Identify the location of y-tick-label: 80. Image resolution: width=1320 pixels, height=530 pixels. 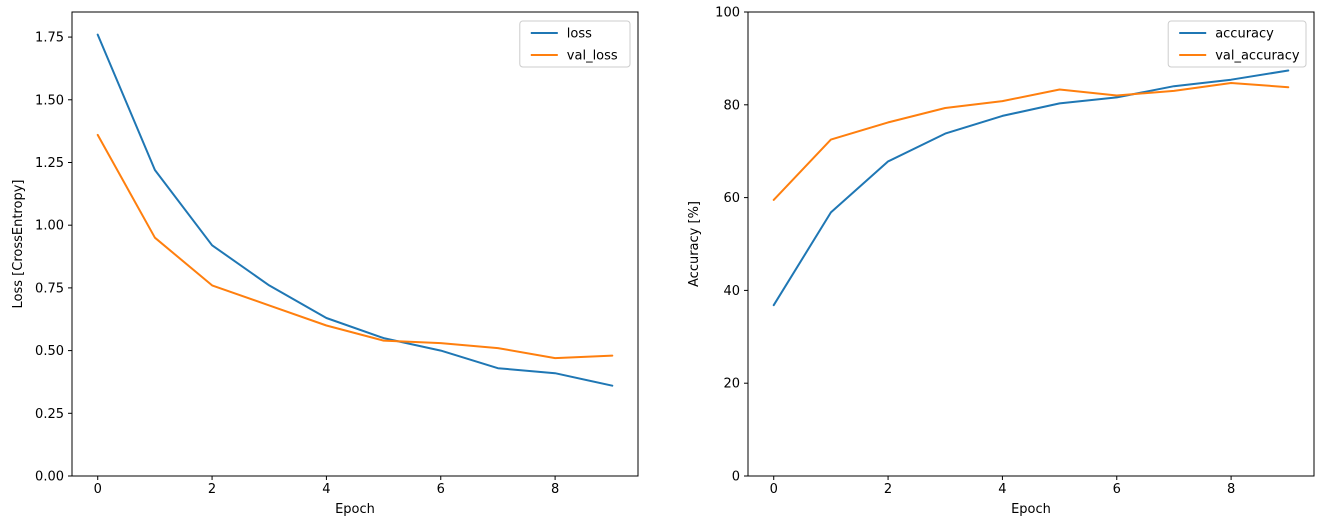
(731, 105).